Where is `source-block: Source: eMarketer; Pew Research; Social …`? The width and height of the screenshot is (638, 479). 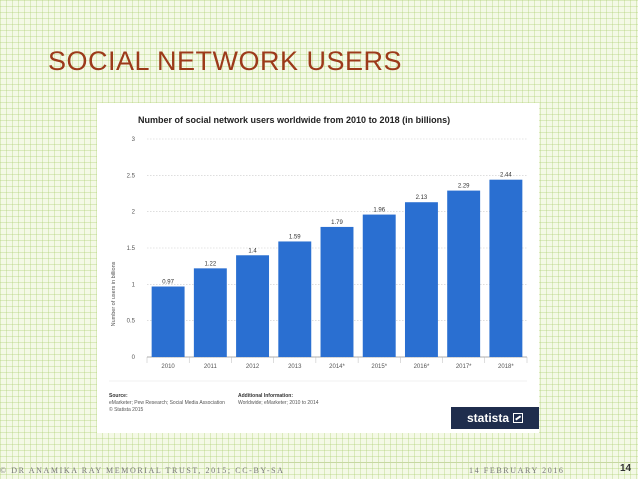
source-block: Source: eMarketer; Pew Research; Social … is located at coordinates (167, 403).